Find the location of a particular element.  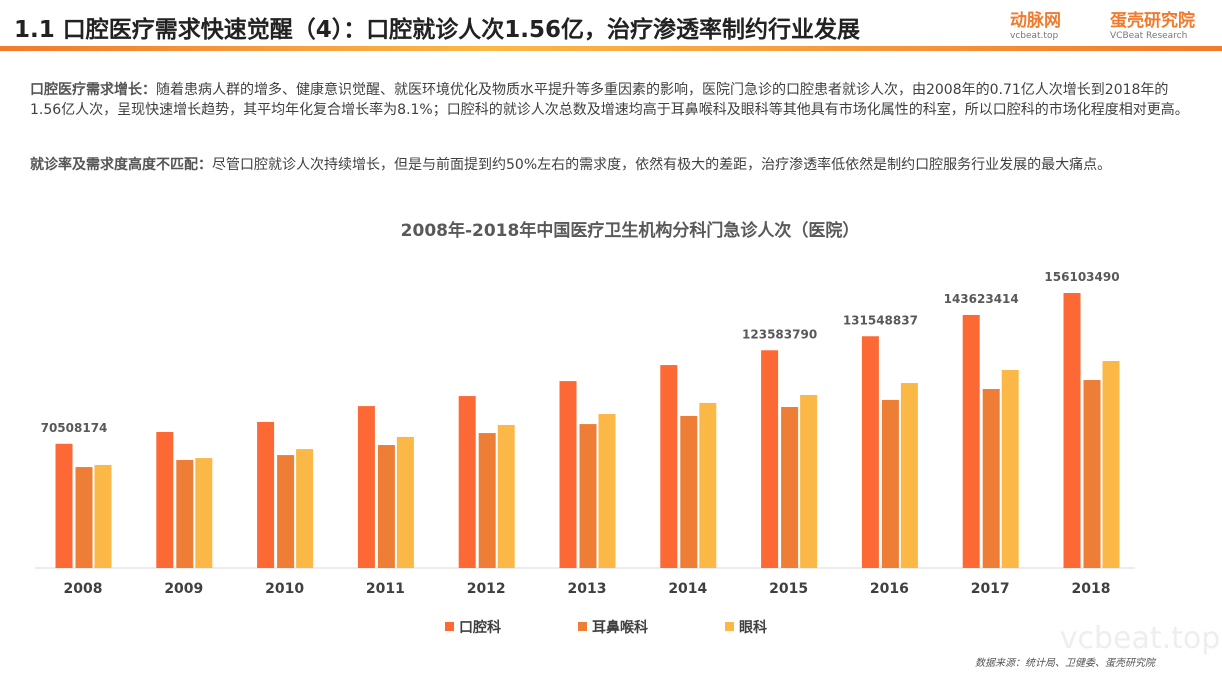

watermark: vcbeat.top is located at coordinates (1140, 638).